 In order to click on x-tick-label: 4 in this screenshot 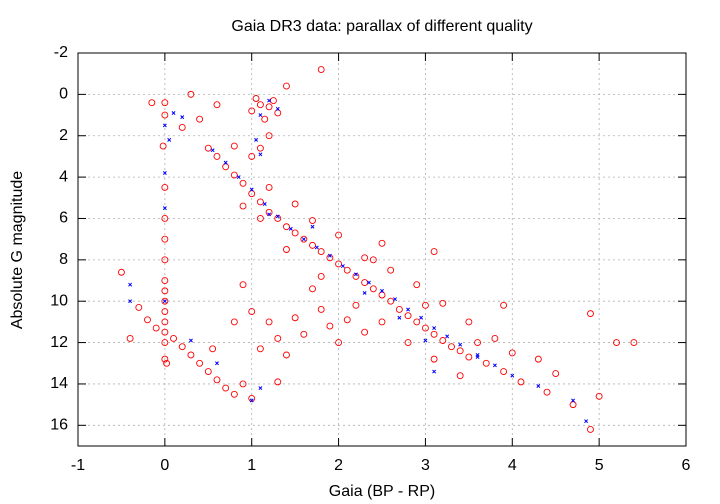, I will do `click(512, 465)`.